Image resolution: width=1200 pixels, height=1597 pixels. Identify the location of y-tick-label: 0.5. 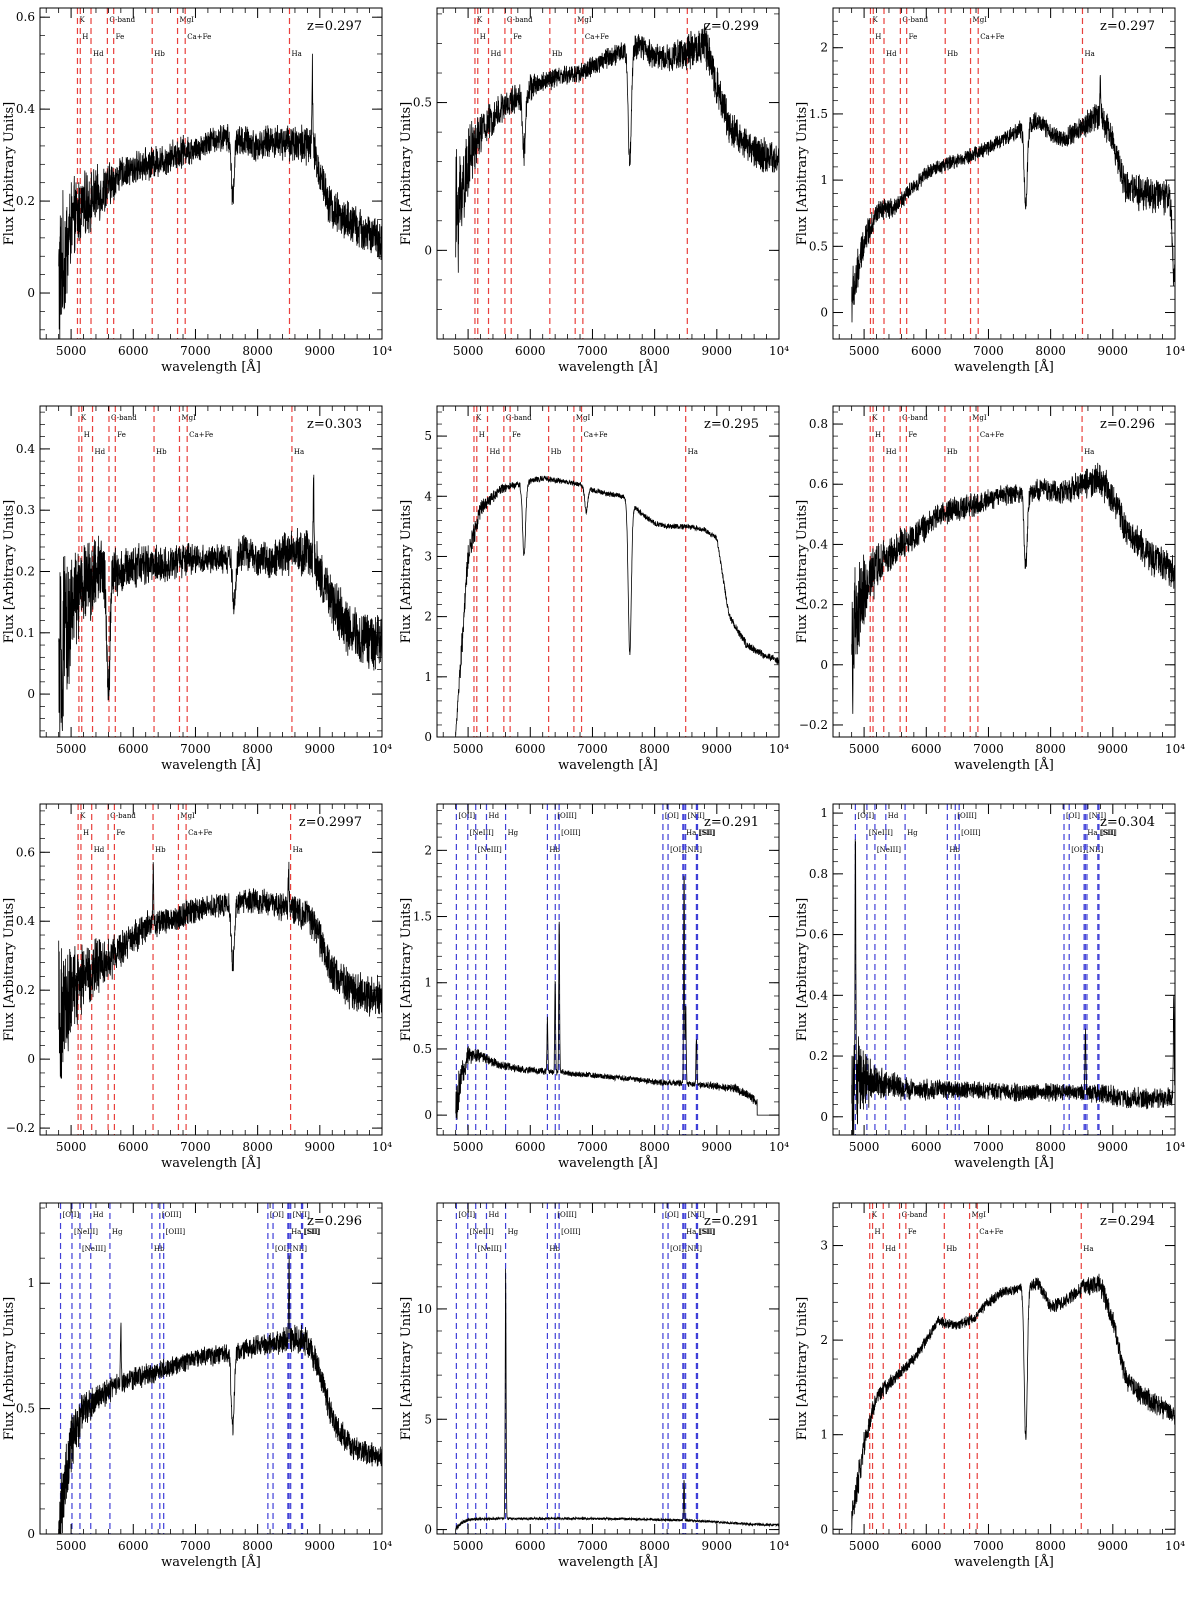
(422, 1049).